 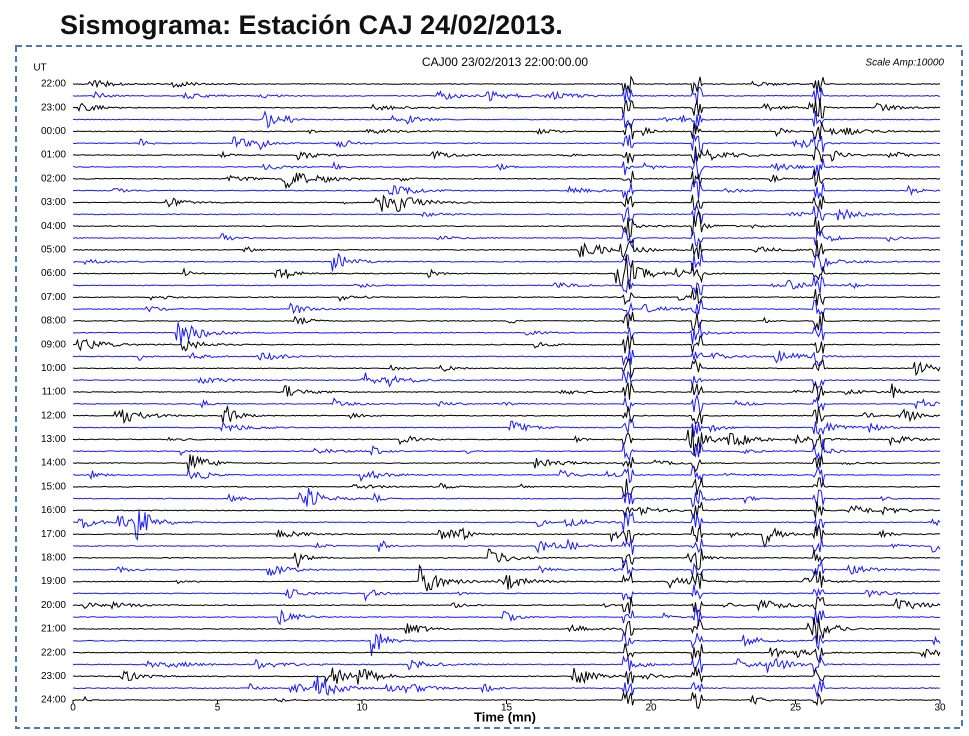 What do you see at coordinates (904, 63) in the screenshot?
I see `scale-label: Scale Amp:10000` at bounding box center [904, 63].